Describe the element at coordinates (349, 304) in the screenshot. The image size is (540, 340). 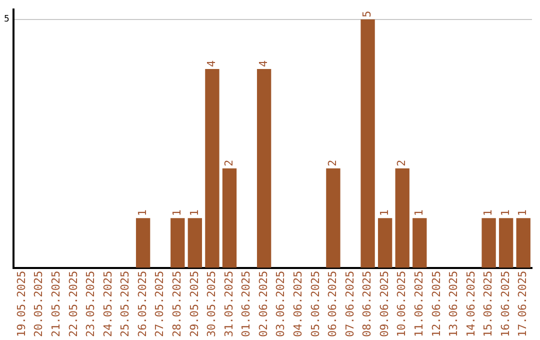
I see `x-tick-label: 07.06.2025` at that location.